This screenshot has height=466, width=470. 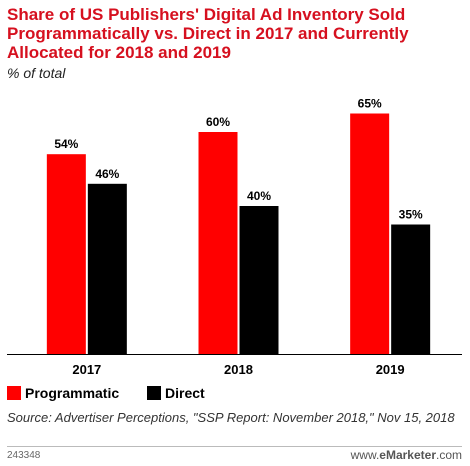 What do you see at coordinates (154, 393) in the screenshot?
I see `legend-swatch-direct` at bounding box center [154, 393].